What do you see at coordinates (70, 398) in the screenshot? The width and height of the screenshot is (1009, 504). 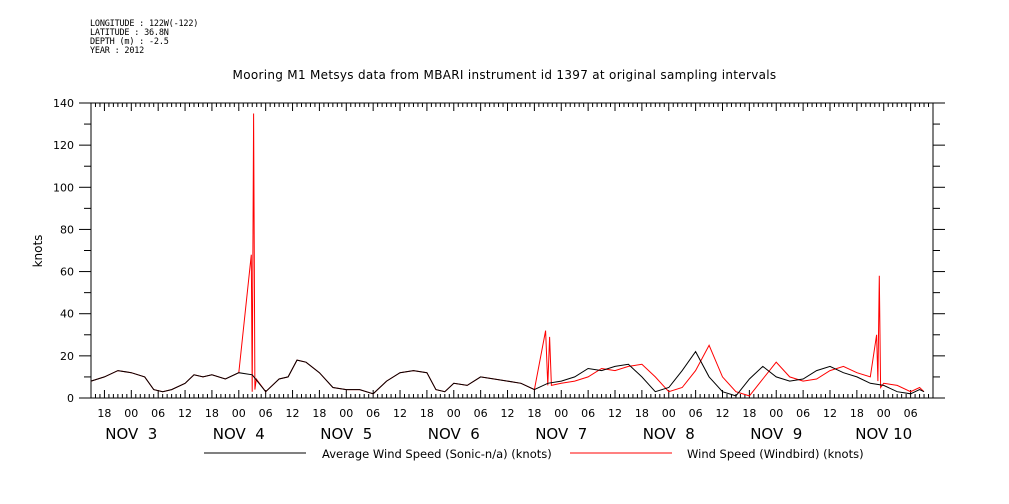 I see `y-tick-label: 0` at bounding box center [70, 398].